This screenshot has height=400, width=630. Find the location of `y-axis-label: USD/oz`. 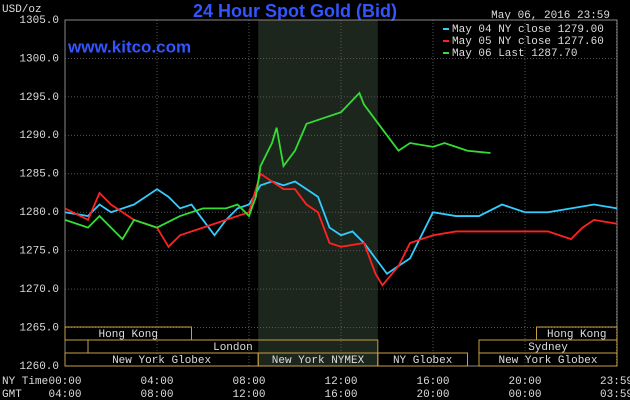

y-axis-label: USD/oz is located at coordinates (22, 10).